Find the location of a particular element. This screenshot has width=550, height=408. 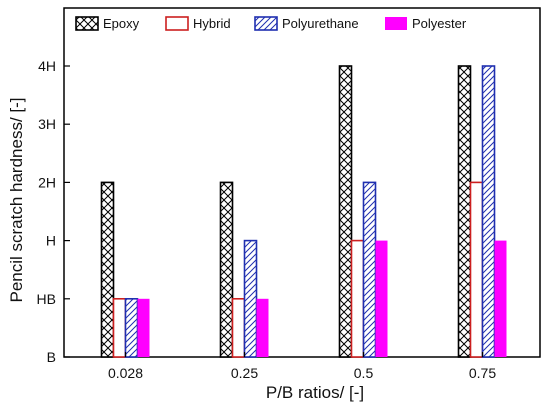

y-tick-label: 4H is located at coordinates (47, 66).